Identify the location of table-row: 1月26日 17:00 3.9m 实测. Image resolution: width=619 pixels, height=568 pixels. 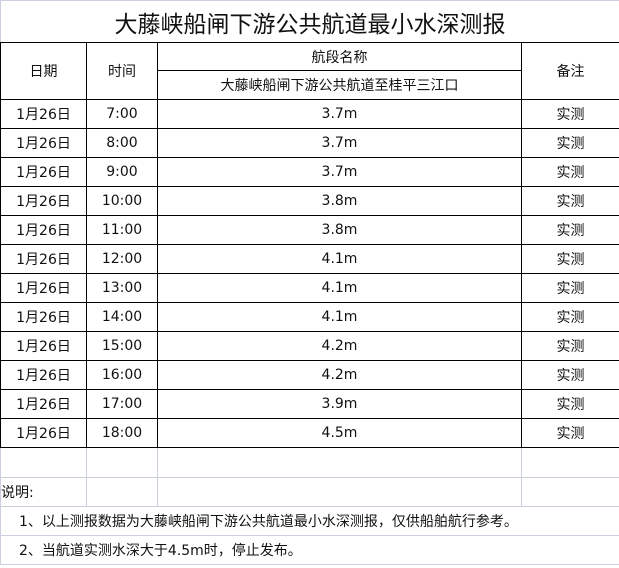
(309, 404).